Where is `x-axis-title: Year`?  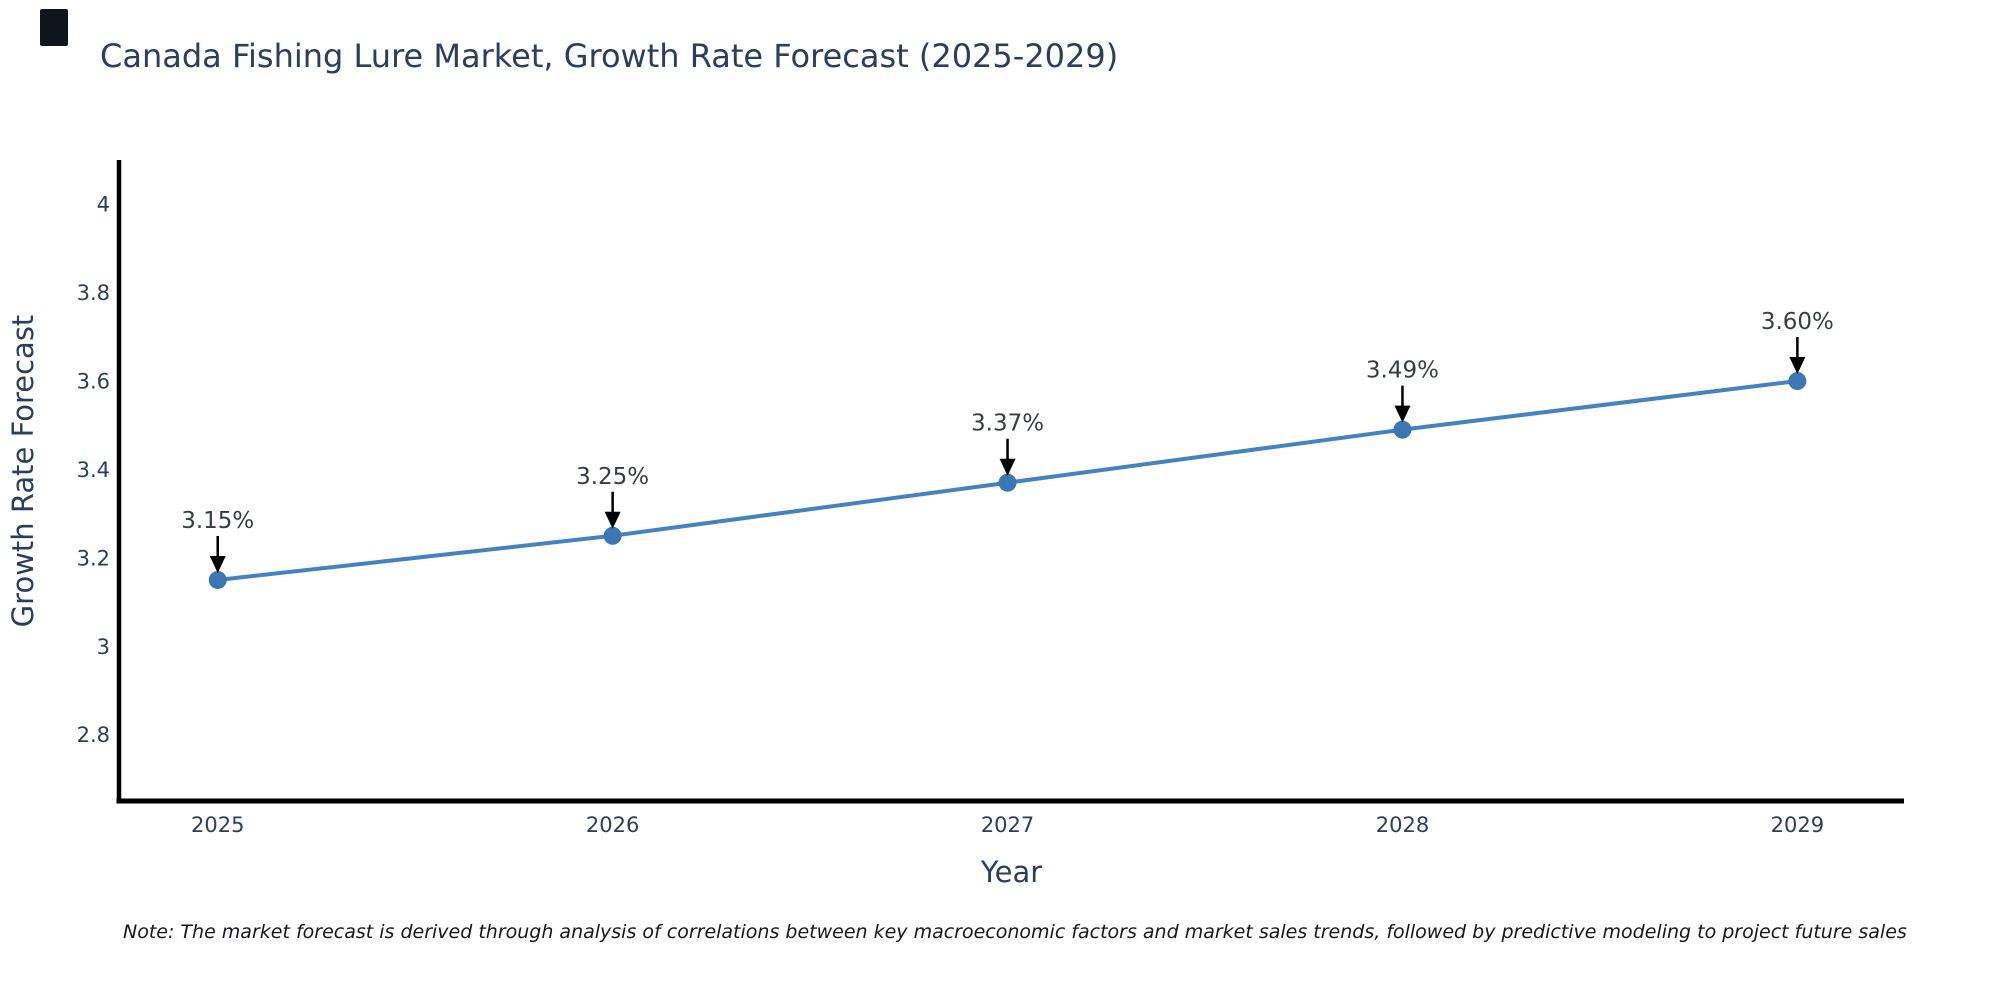
x-axis-title: Year is located at coordinates (1011, 872).